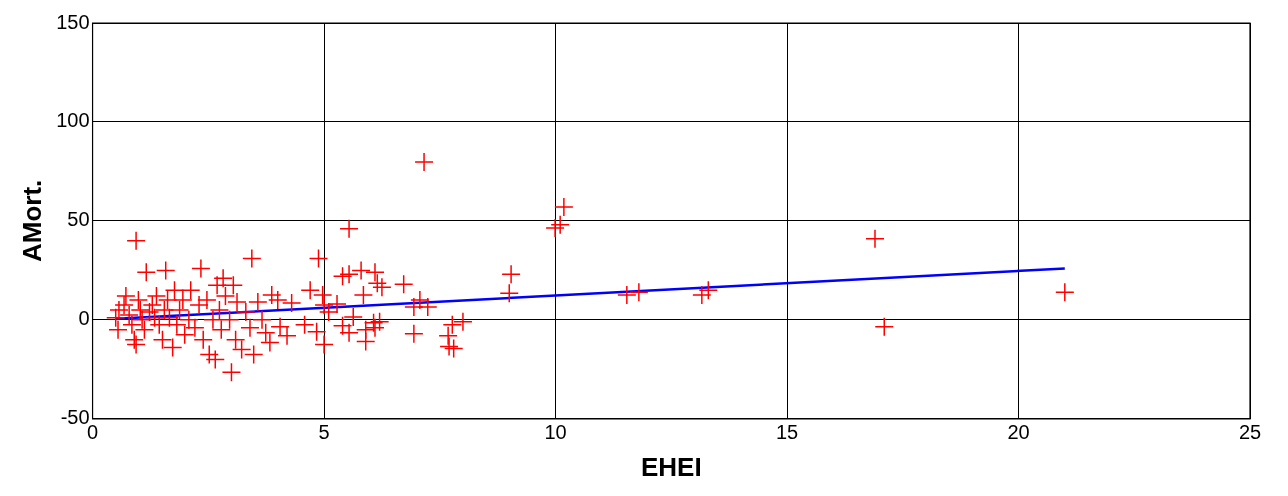 Image resolution: width=1288 pixels, height=496 pixels. Describe the element at coordinates (78, 219) in the screenshot. I see `y-tick-label: 50` at that location.